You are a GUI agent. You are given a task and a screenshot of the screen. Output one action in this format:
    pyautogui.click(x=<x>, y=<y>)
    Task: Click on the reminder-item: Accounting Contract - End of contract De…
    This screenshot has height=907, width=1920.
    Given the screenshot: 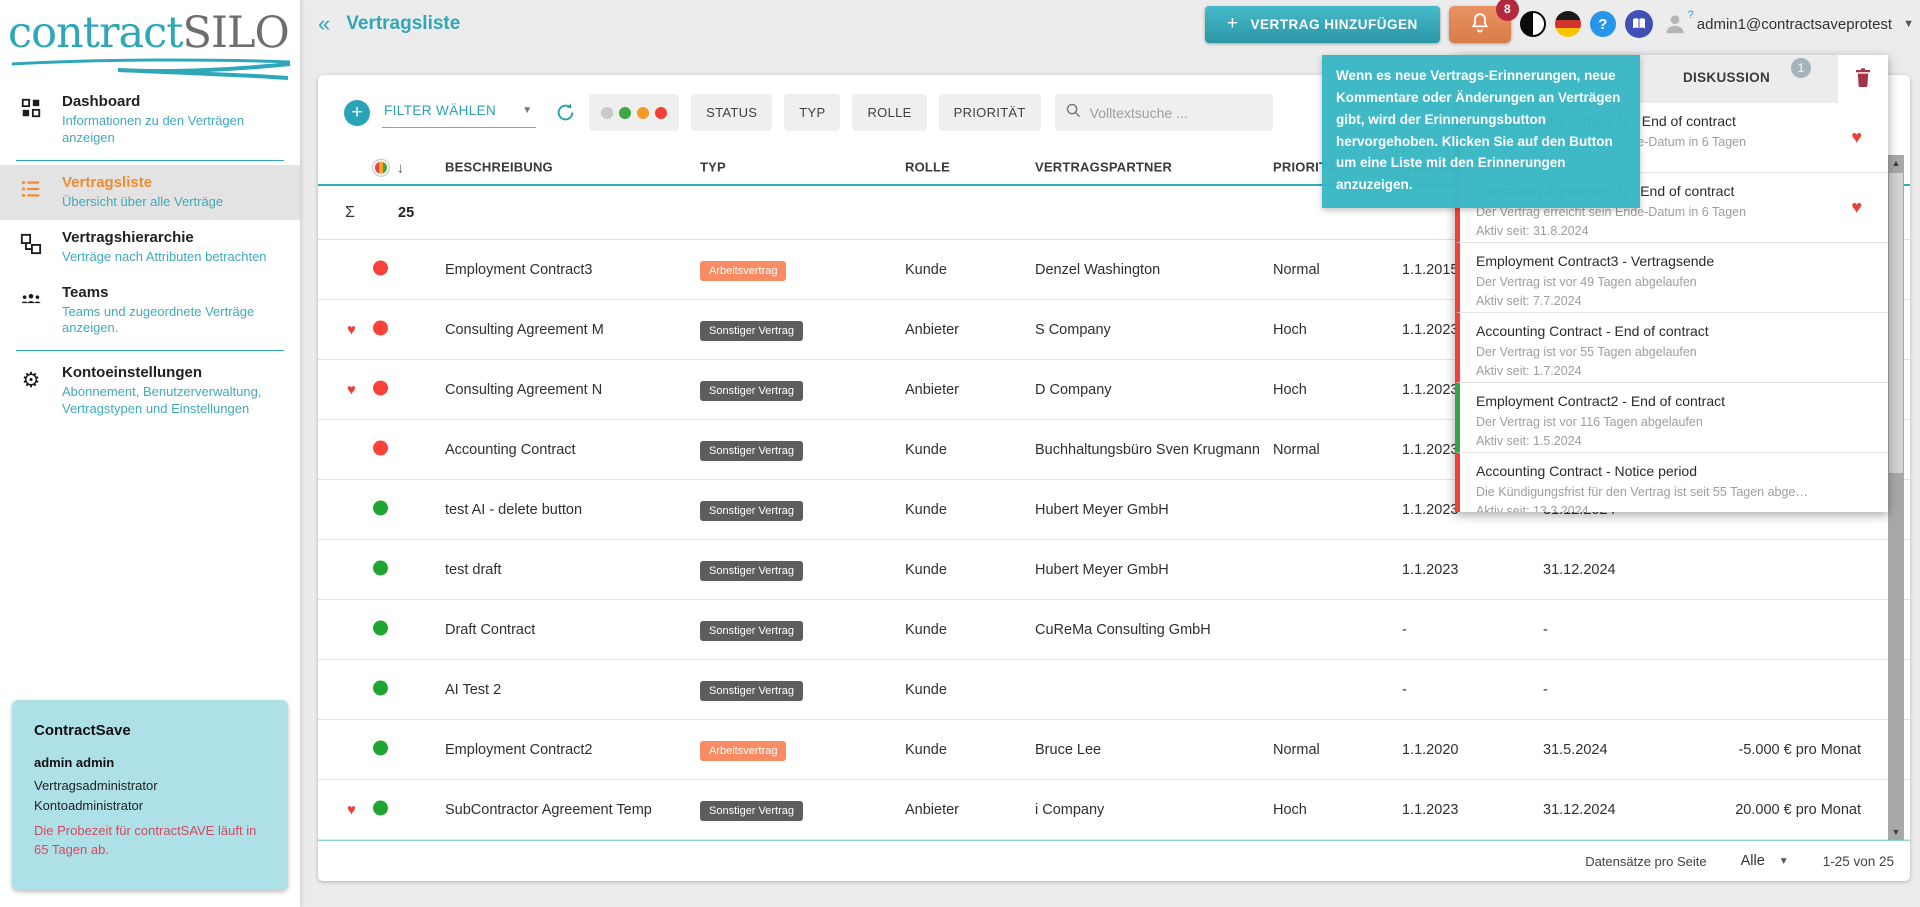 What is the action you would take?
    pyautogui.click(x=1671, y=348)
    